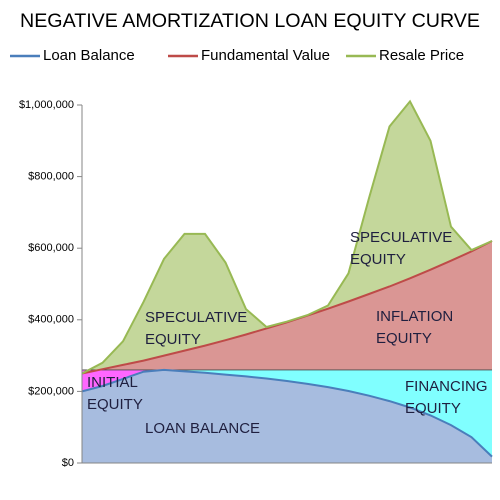 Image resolution: width=500 pixels, height=500 pixels. Describe the element at coordinates (51, 248) in the screenshot. I see `y-tick-label: $600,000` at that location.